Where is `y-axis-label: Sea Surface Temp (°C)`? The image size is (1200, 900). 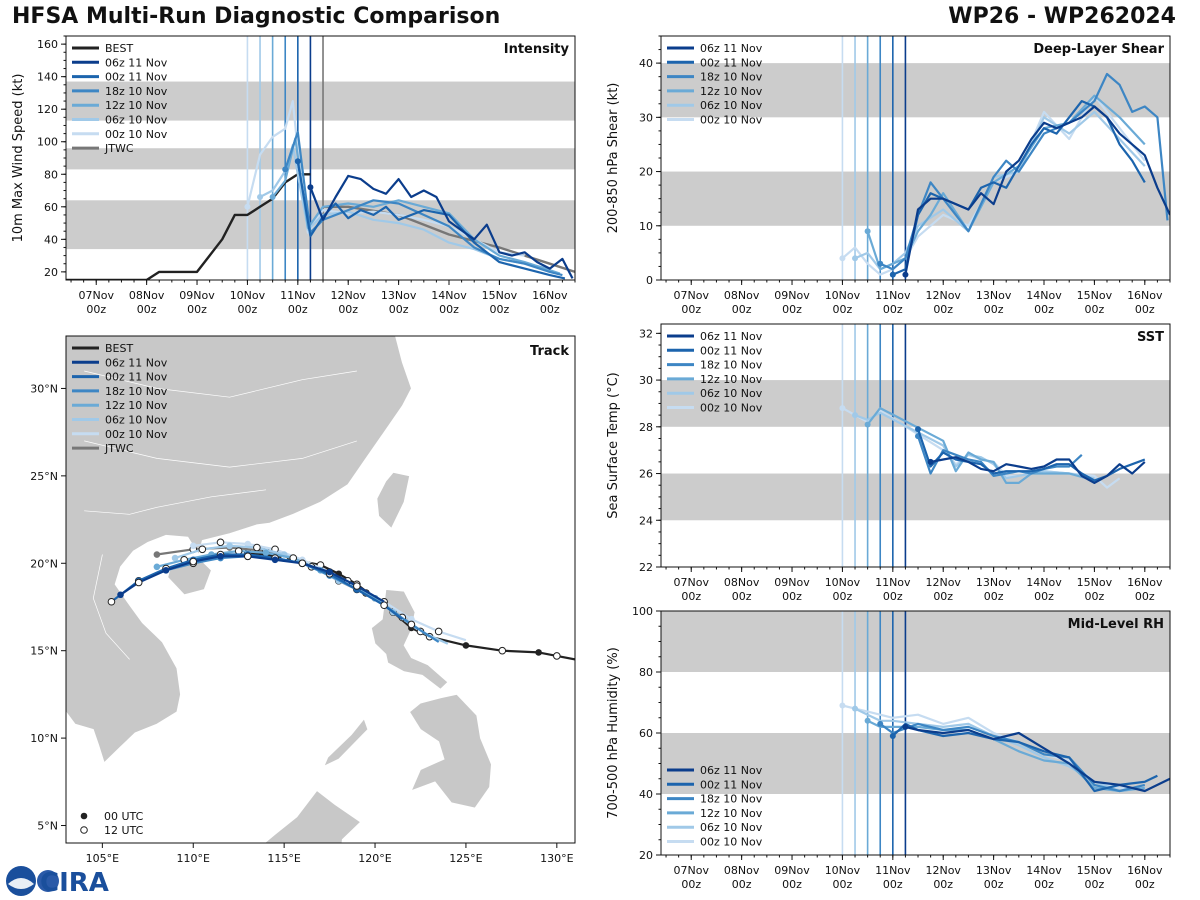
y-axis-label: Sea Surface Temp (°C) is located at coordinates (613, 445).